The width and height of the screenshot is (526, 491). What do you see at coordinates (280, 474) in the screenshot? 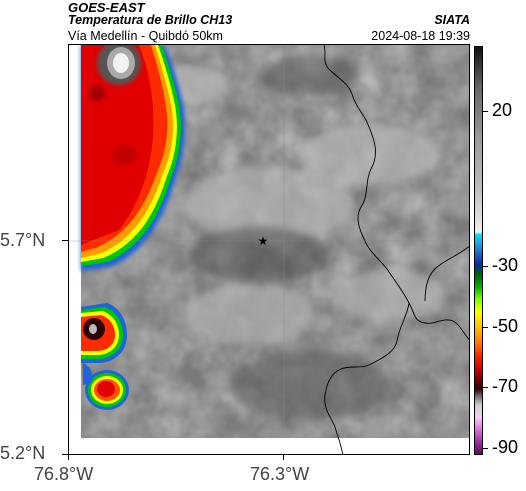
I see `x-axis-label: 76.3°W` at bounding box center [280, 474].